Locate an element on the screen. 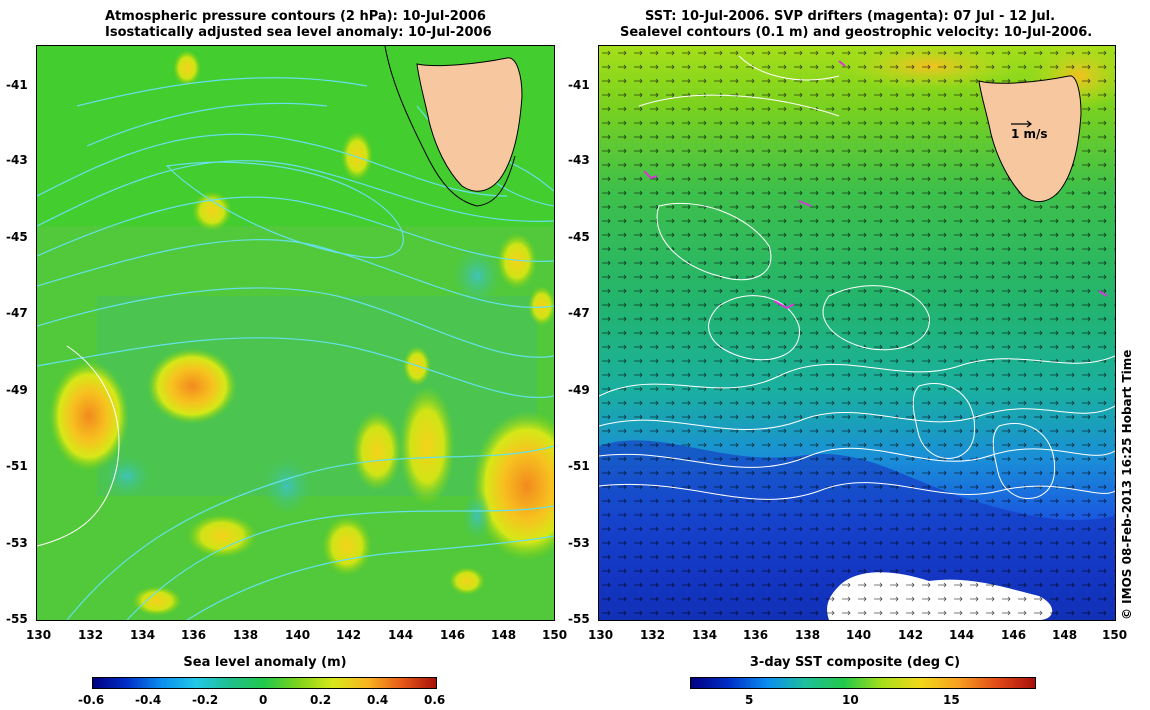 This screenshot has width=1150, height=710. right-y-tick: -41 is located at coordinates (579, 85).